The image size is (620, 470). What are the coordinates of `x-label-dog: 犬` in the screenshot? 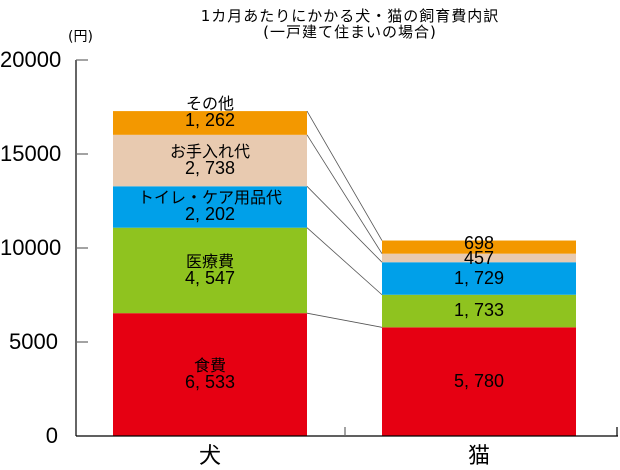 It's located at (209, 456).